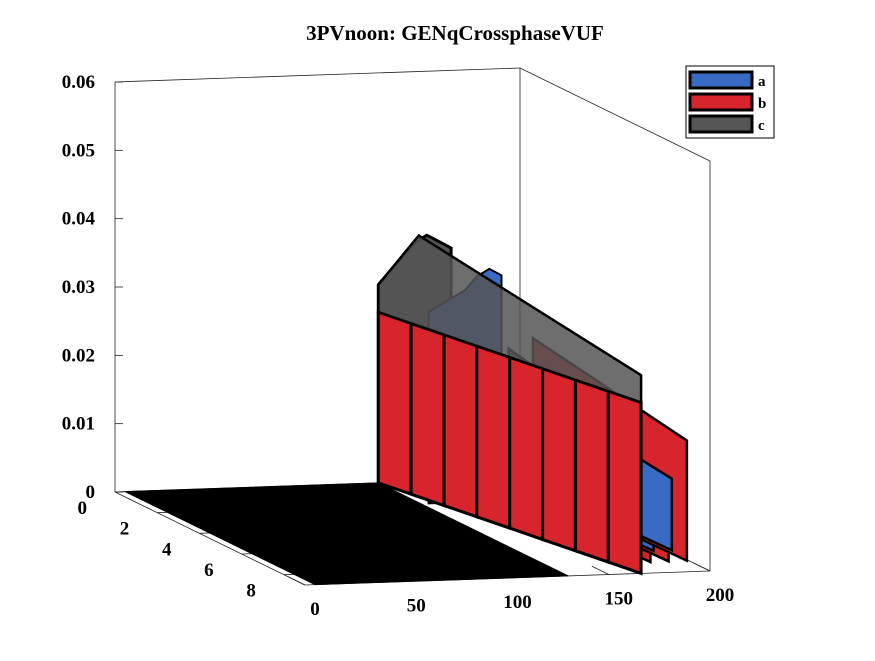 This screenshot has width=875, height=661. I want to click on x-tick-label-1: 50, so click(416, 606).